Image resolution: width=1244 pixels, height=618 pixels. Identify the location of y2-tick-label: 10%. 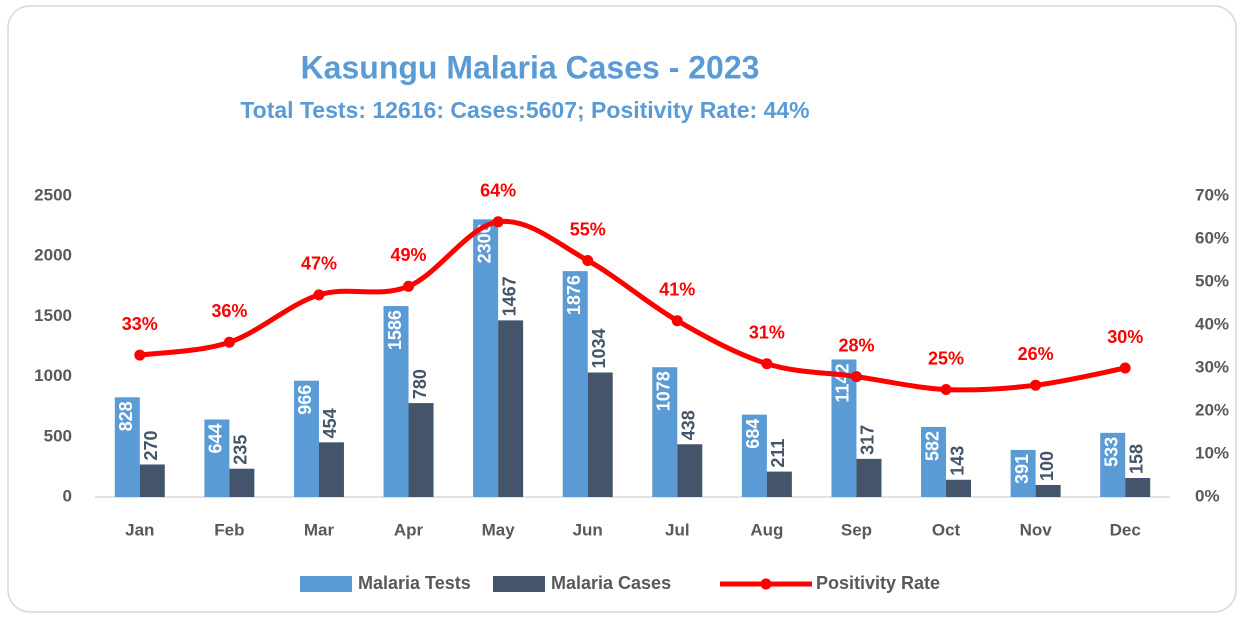
(1212, 452).